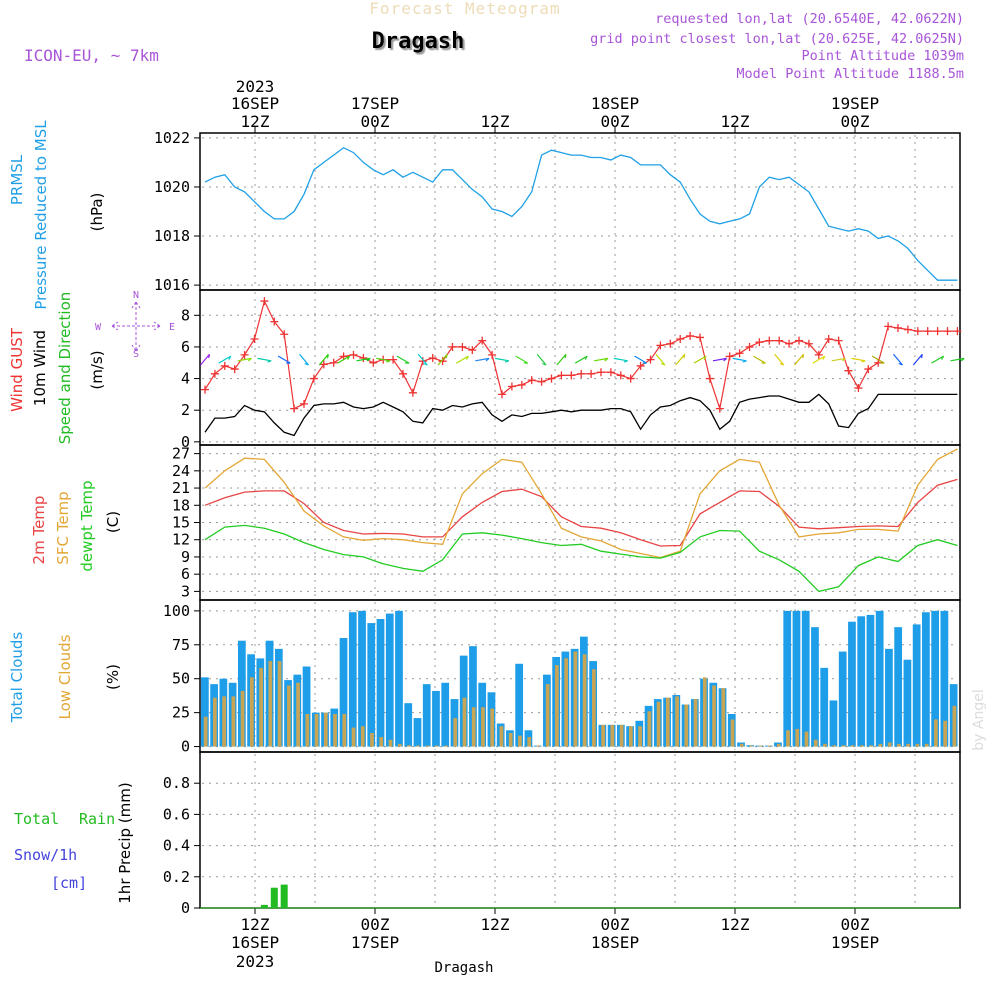  Describe the element at coordinates (172, 327) in the screenshot. I see `compass-east: E` at that location.